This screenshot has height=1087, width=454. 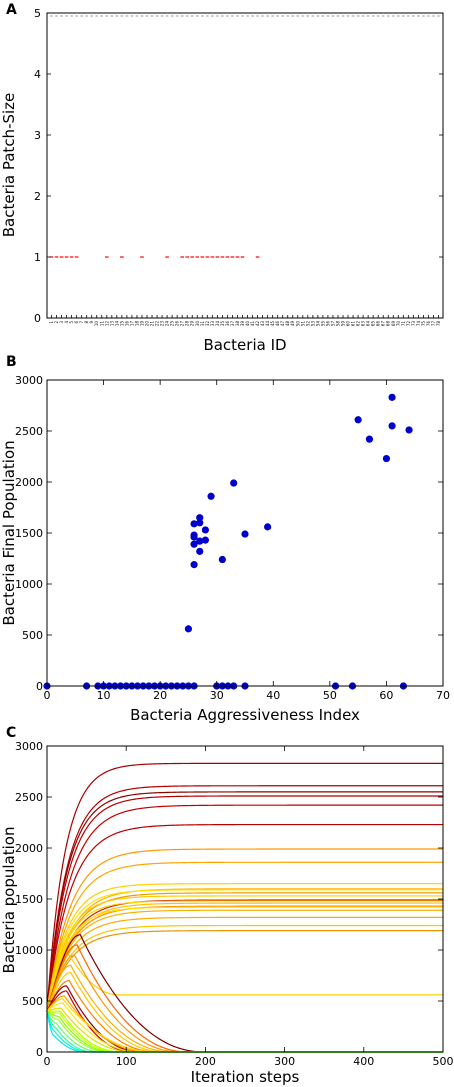 What do you see at coordinates (205, 1061) in the screenshot?
I see `panel-c-x-tick-label: 200` at bounding box center [205, 1061].